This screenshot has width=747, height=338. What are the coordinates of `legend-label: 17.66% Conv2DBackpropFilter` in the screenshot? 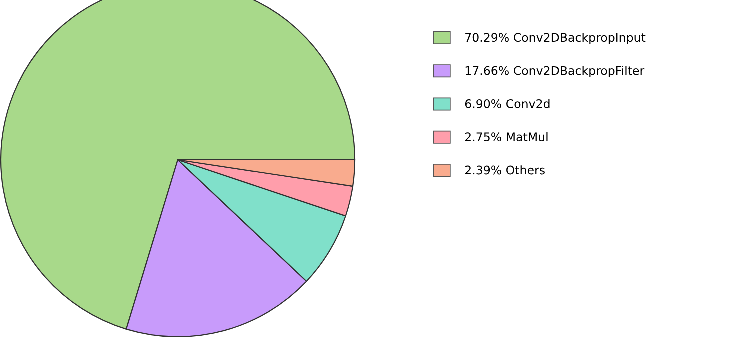 It's located at (555, 72).